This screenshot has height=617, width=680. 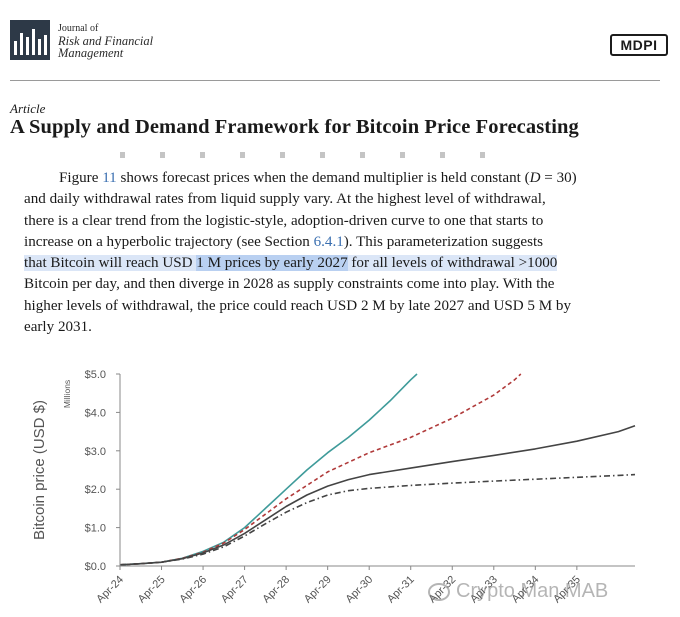 What do you see at coordinates (532, 591) in the screenshot?
I see `watermark-text: Crypto Man MAB` at bounding box center [532, 591].